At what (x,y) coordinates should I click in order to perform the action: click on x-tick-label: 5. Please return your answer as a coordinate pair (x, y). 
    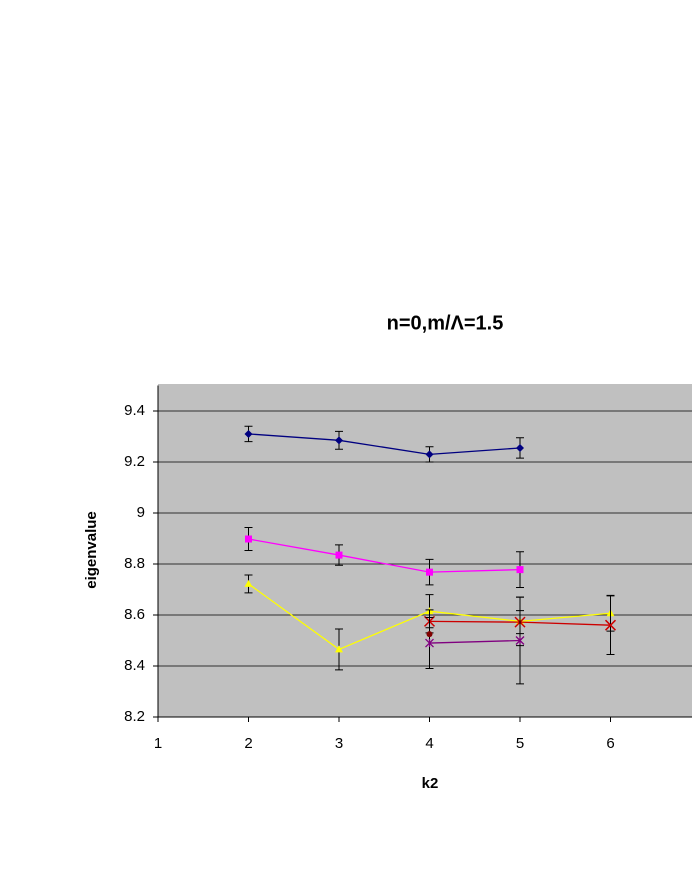
    Looking at the image, I should click on (520, 743).